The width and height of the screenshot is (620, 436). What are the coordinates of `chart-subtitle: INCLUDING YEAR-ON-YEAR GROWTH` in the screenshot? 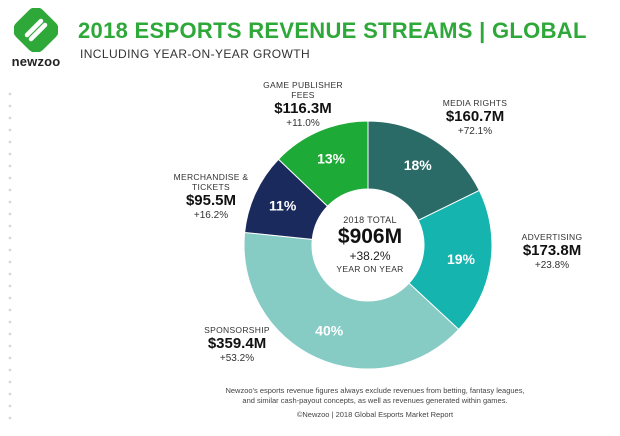 It's located at (195, 54).